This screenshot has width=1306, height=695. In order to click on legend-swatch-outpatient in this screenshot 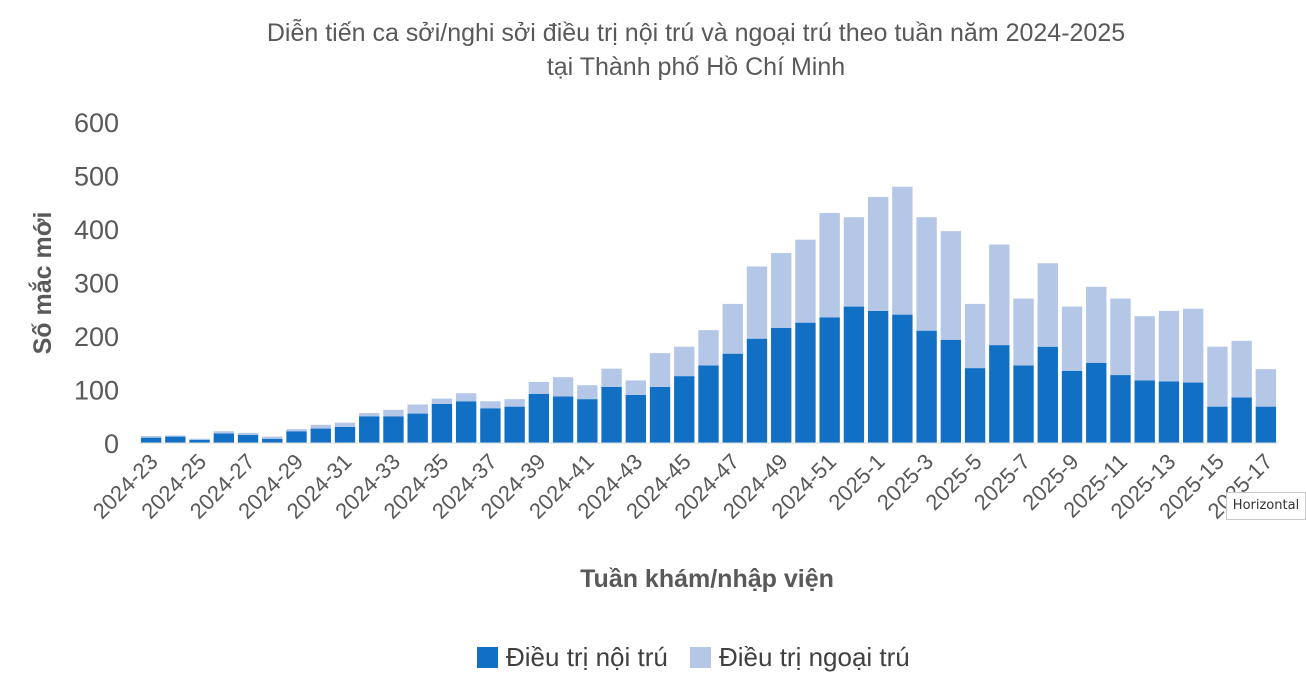, I will do `click(700, 657)`.